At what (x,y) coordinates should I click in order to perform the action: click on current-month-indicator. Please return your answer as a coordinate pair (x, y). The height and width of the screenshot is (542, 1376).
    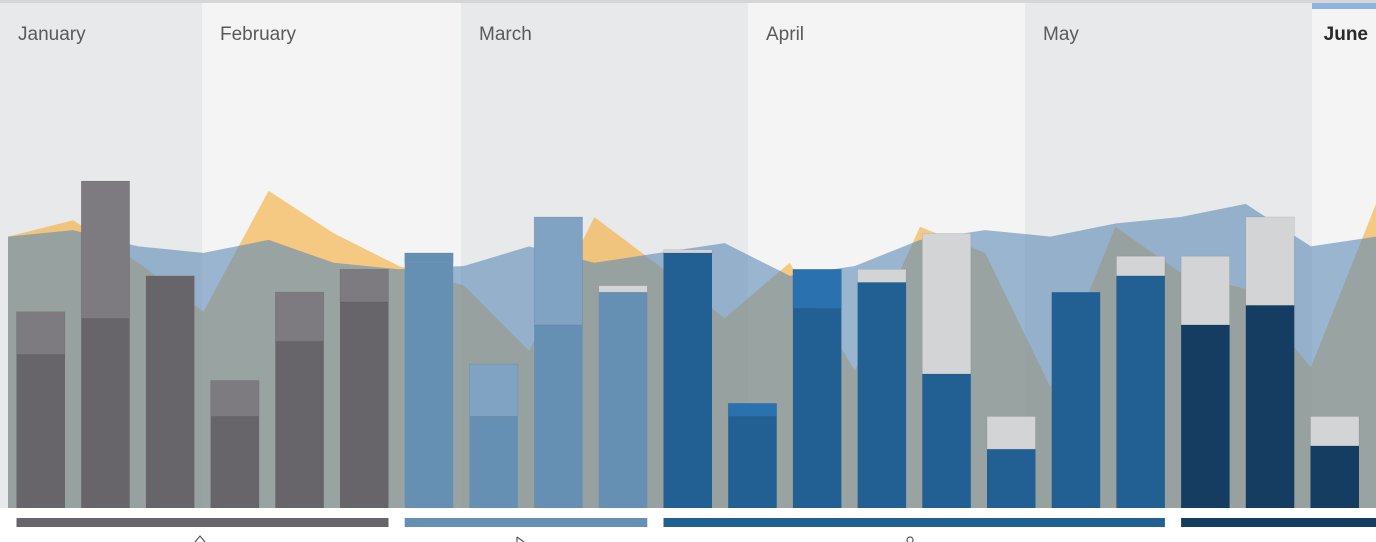
    Looking at the image, I should click on (1344, 6).